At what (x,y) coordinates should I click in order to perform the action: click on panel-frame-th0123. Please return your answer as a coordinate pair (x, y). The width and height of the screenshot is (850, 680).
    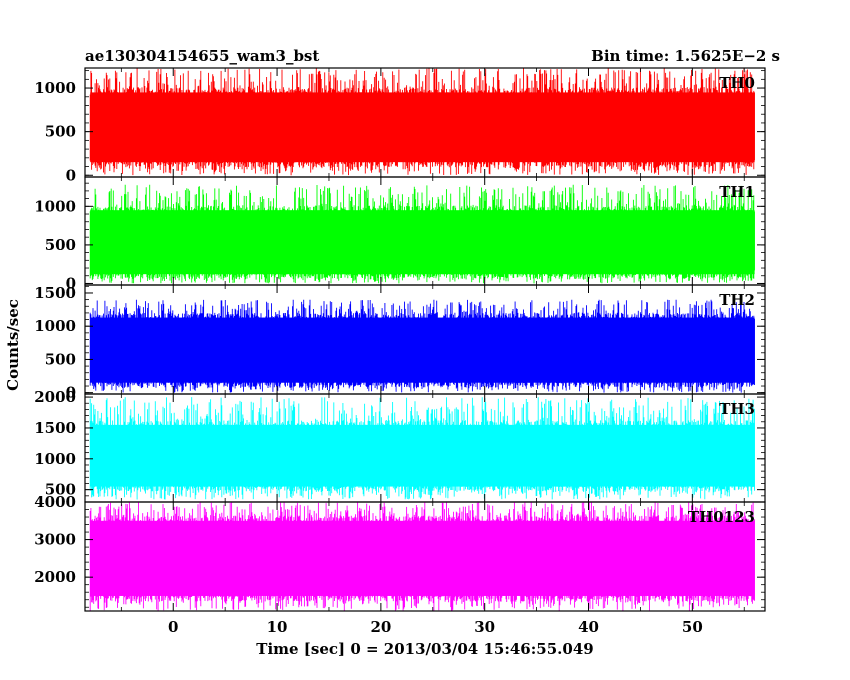
    Looking at the image, I should click on (425, 556).